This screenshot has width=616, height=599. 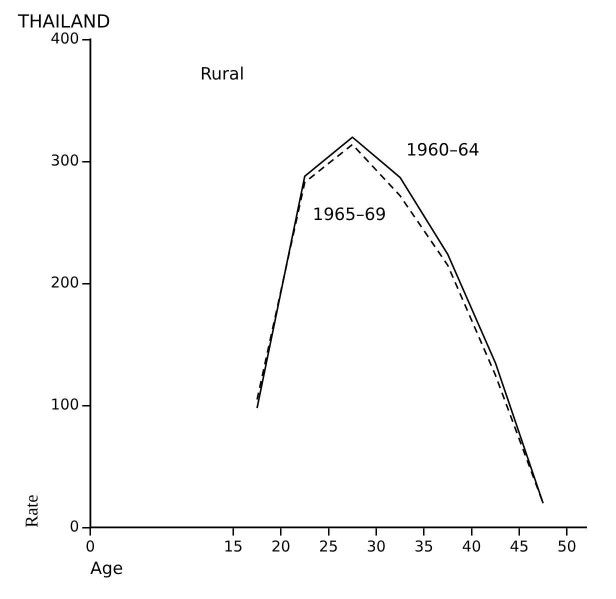 I want to click on y-tick-label: 0, so click(x=75, y=526).